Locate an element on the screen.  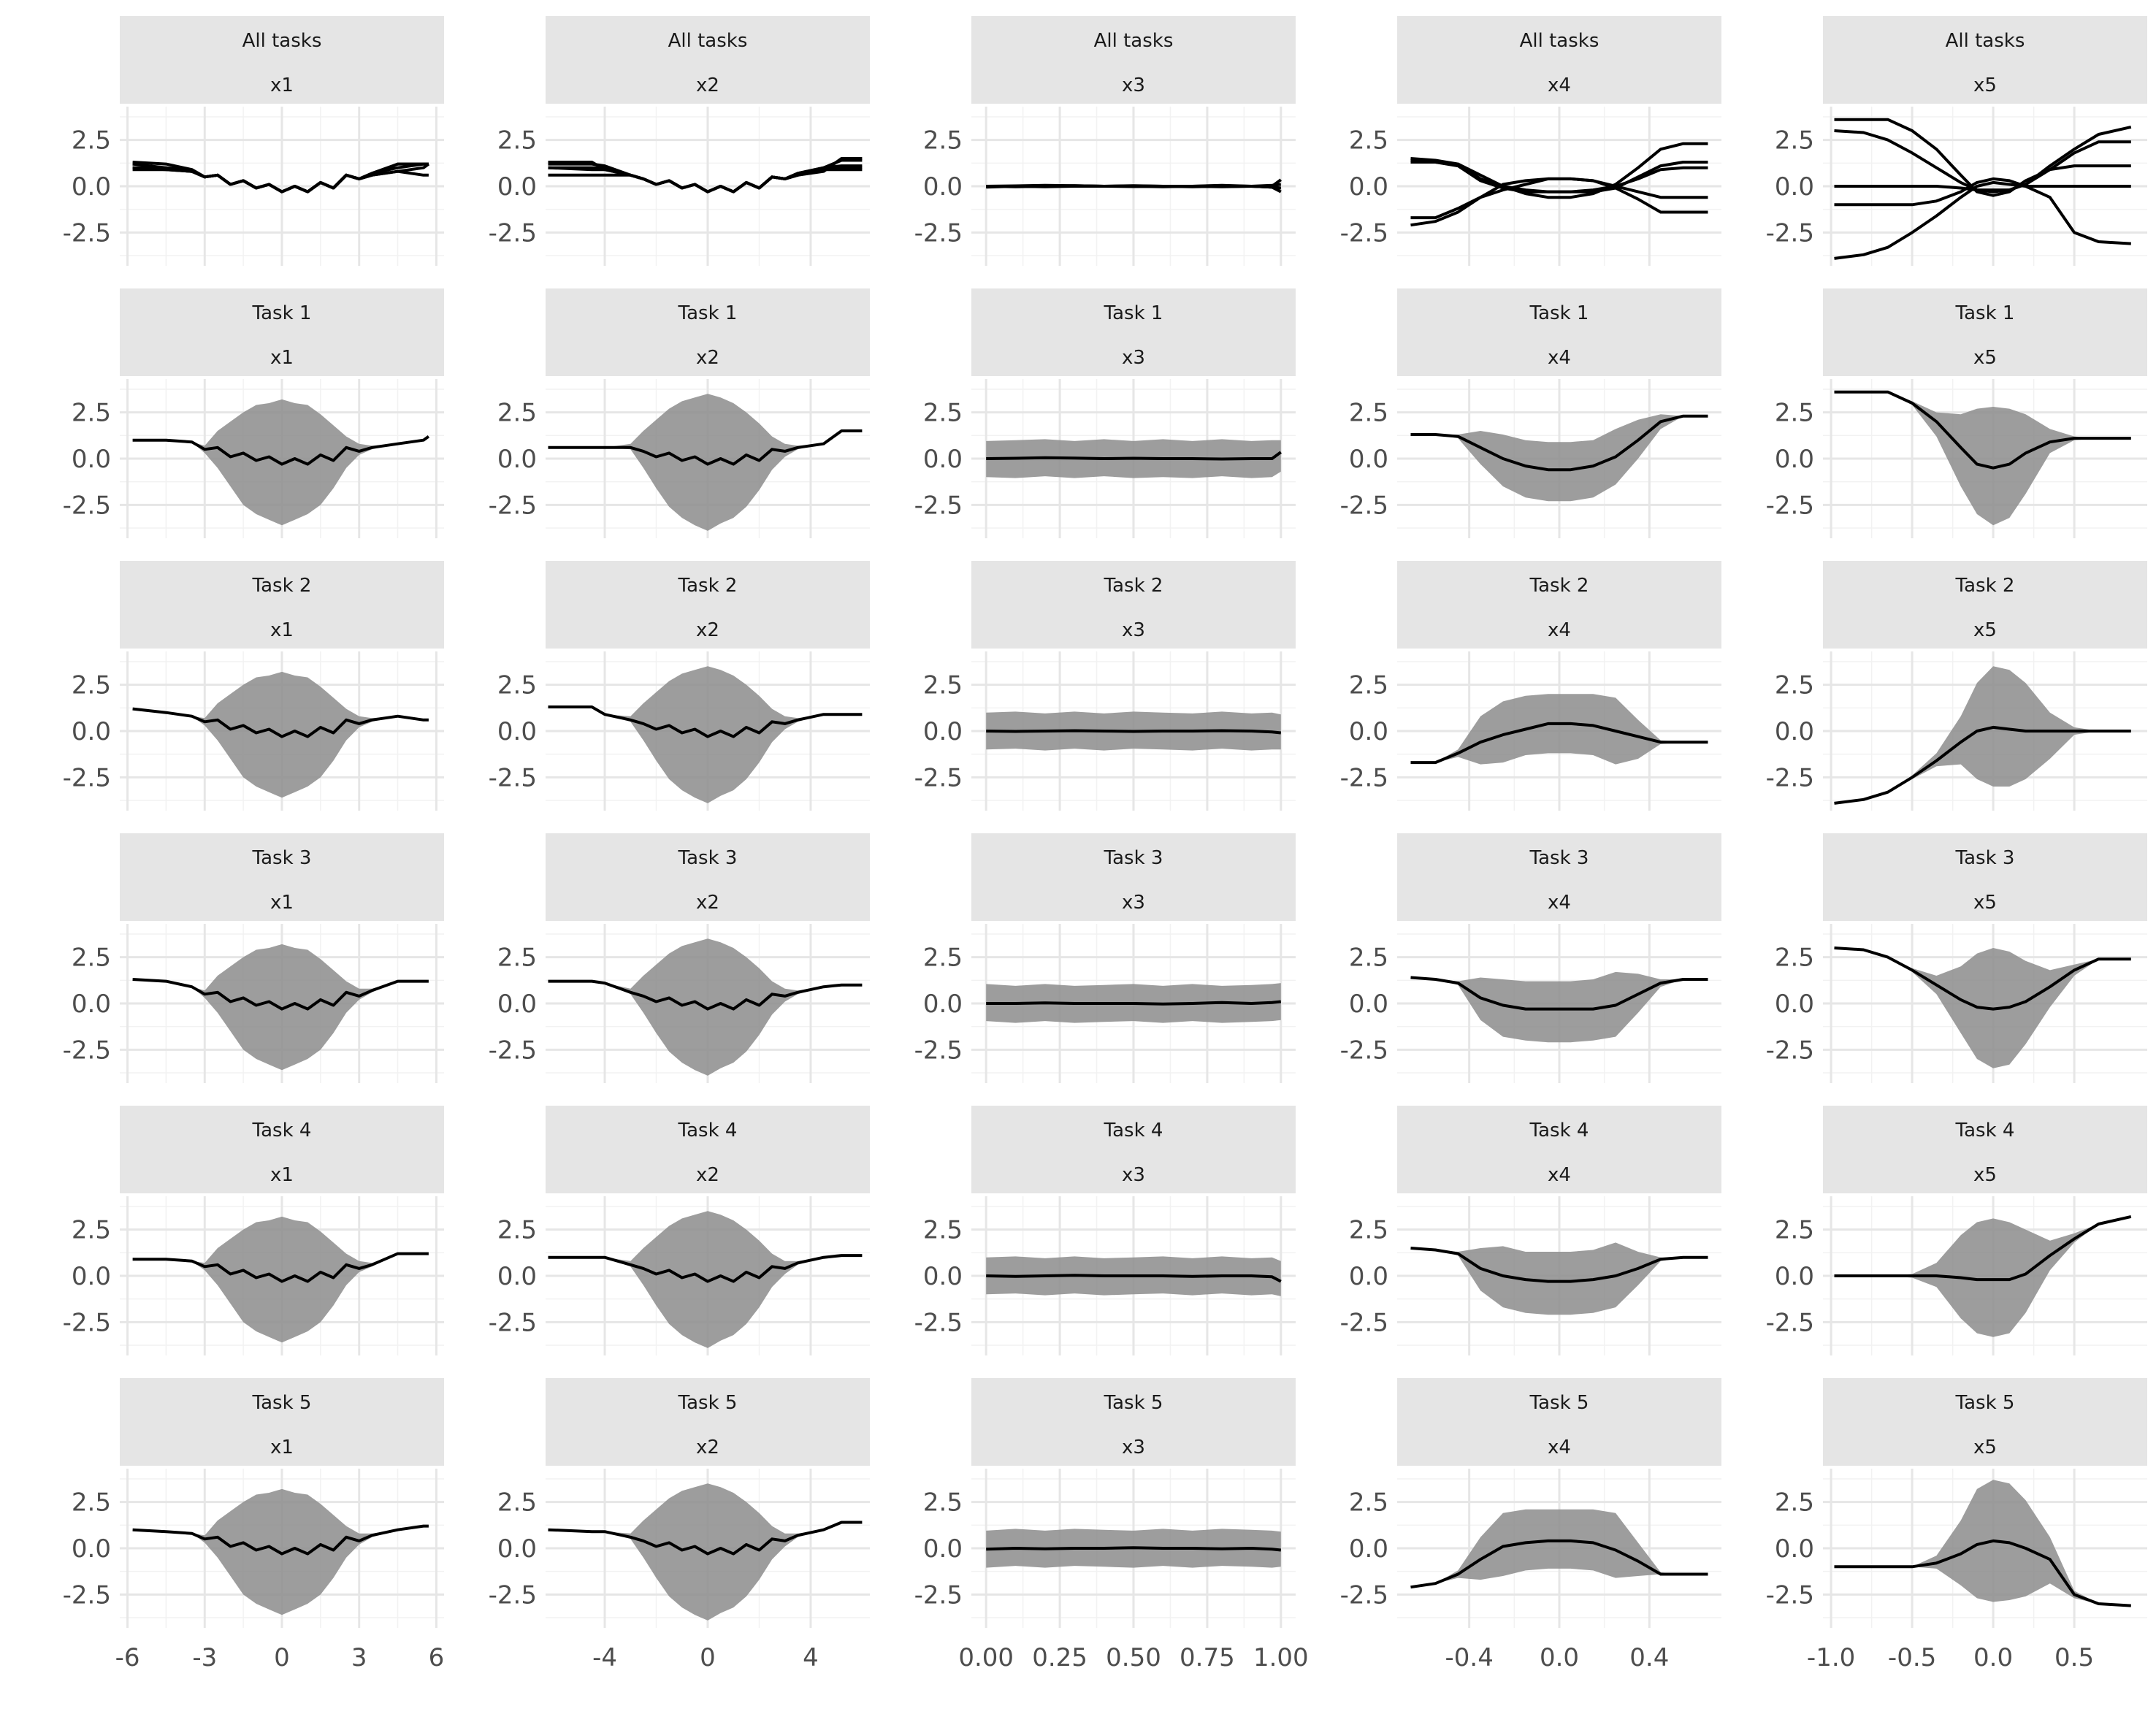
strip-row-label: Task 2 is located at coordinates (1559, 586).